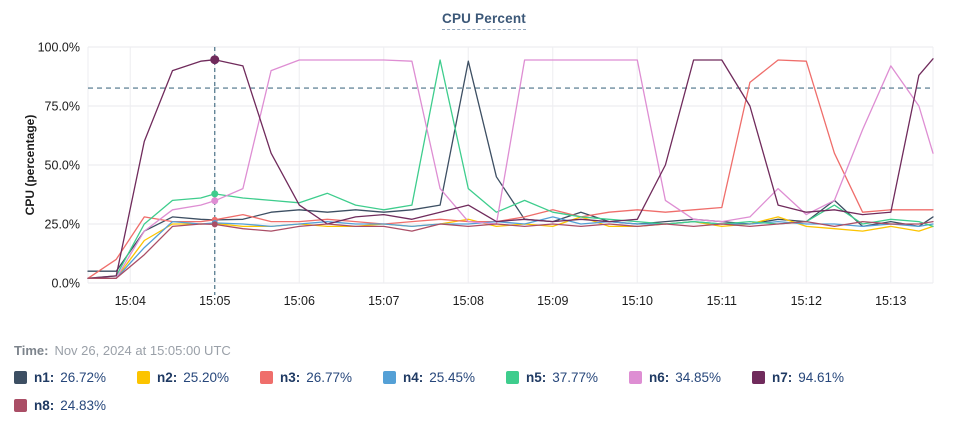 The height and width of the screenshot is (441, 968). What do you see at coordinates (659, 377) in the screenshot?
I see `legend-series-name: n6:` at bounding box center [659, 377].